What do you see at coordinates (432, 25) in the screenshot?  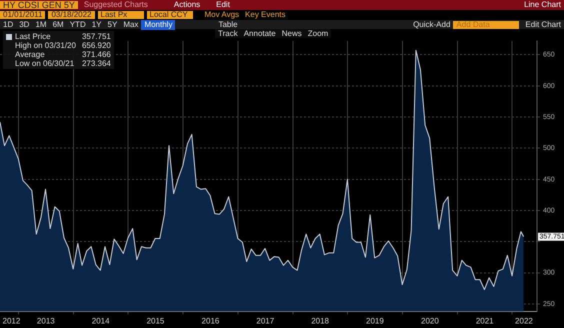 I see `text: Quick-Add` at bounding box center [432, 25].